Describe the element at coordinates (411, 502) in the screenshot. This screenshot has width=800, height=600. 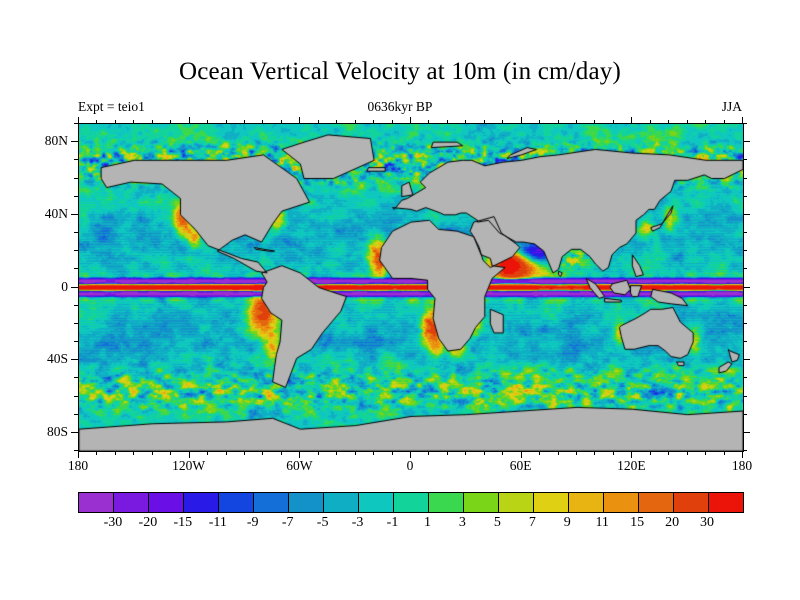
I see `colorbar` at that location.